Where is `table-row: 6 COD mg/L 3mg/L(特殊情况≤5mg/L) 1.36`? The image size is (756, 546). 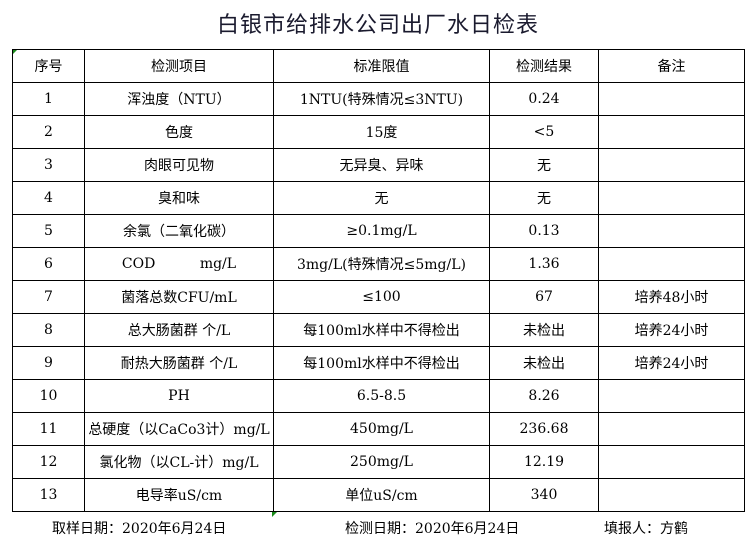
table-row: 6 COD mg/L 3mg/L(特殊情况≤5mg/L) 1.36 is located at coordinates (378, 264).